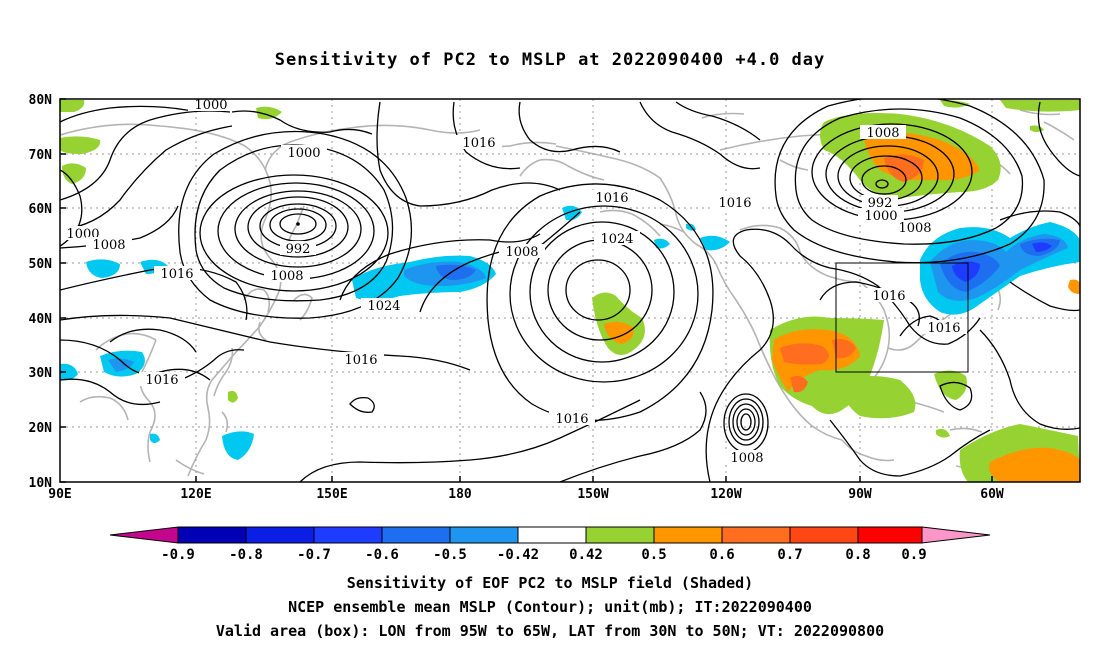  Describe the element at coordinates (653, 555) in the screenshot. I see `colorbar-label: 0.5` at that location.